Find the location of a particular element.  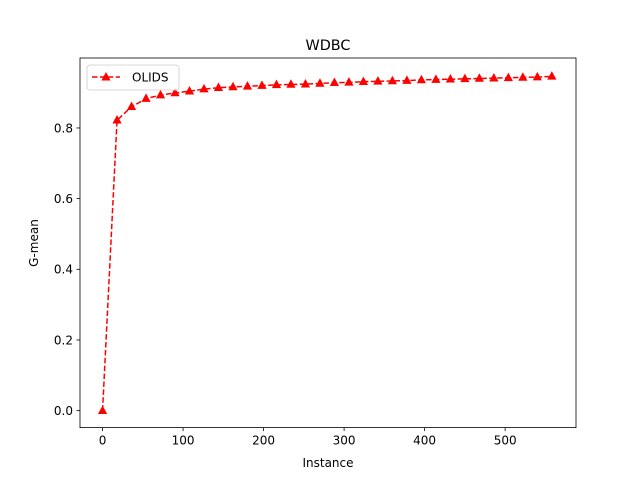

x-tick-label: 400 is located at coordinates (424, 441).